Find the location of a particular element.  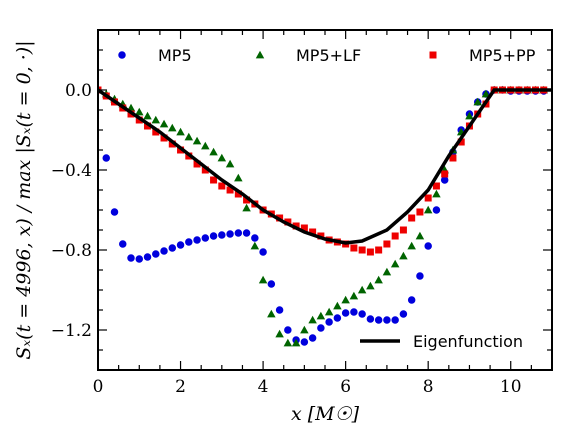

x-axis-label: x [M☉] is located at coordinates (325, 414).